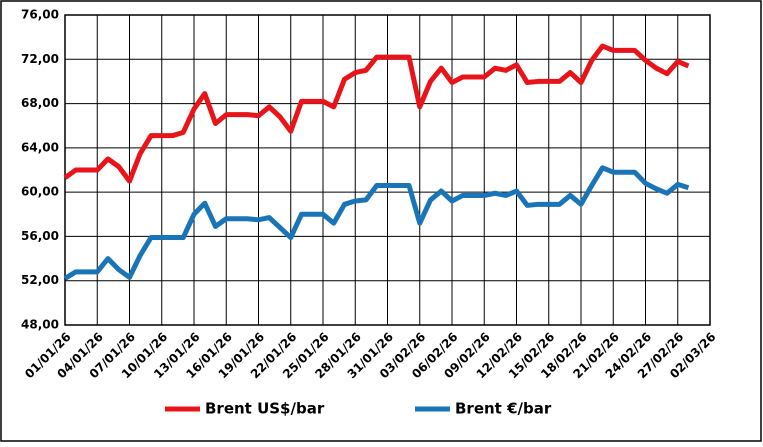 The image size is (763, 447). I want to click on y-tick-label: 56,00, so click(40, 236).